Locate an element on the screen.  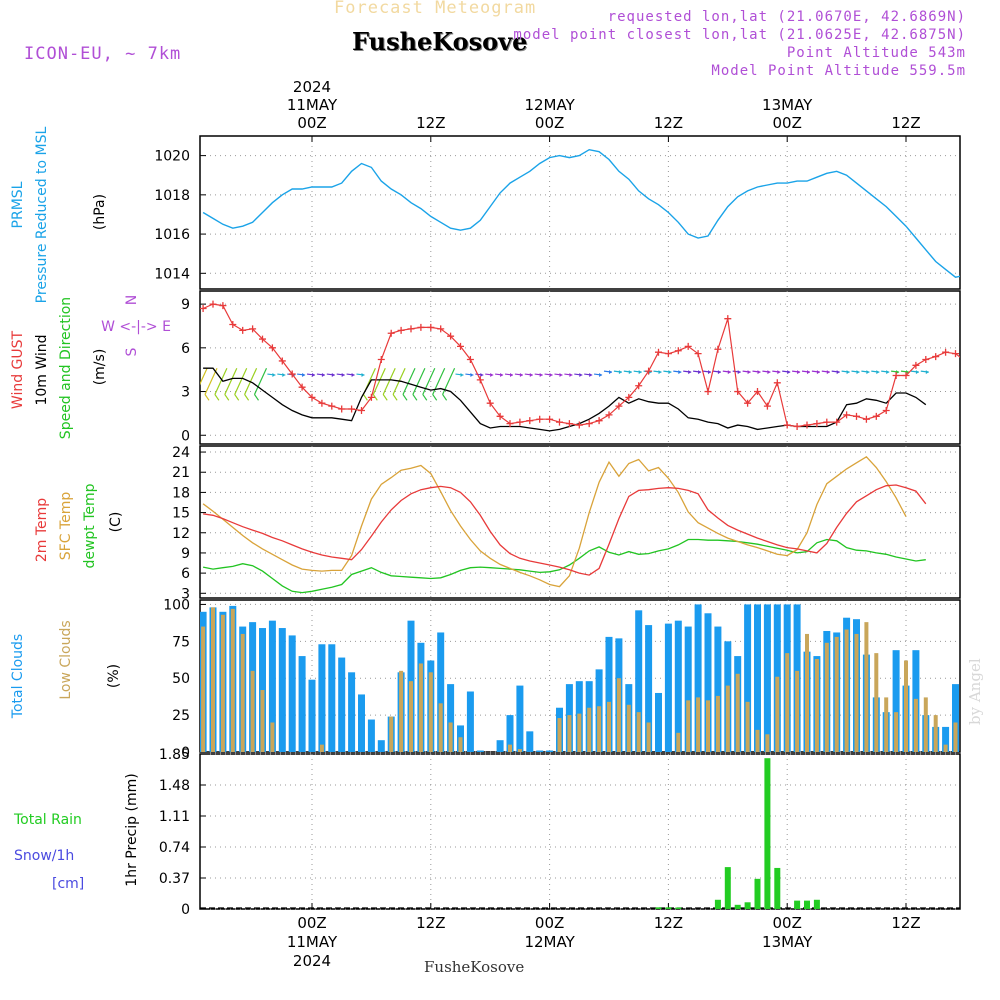
time-axis-bottom-label: 2024 is located at coordinates (312, 961).